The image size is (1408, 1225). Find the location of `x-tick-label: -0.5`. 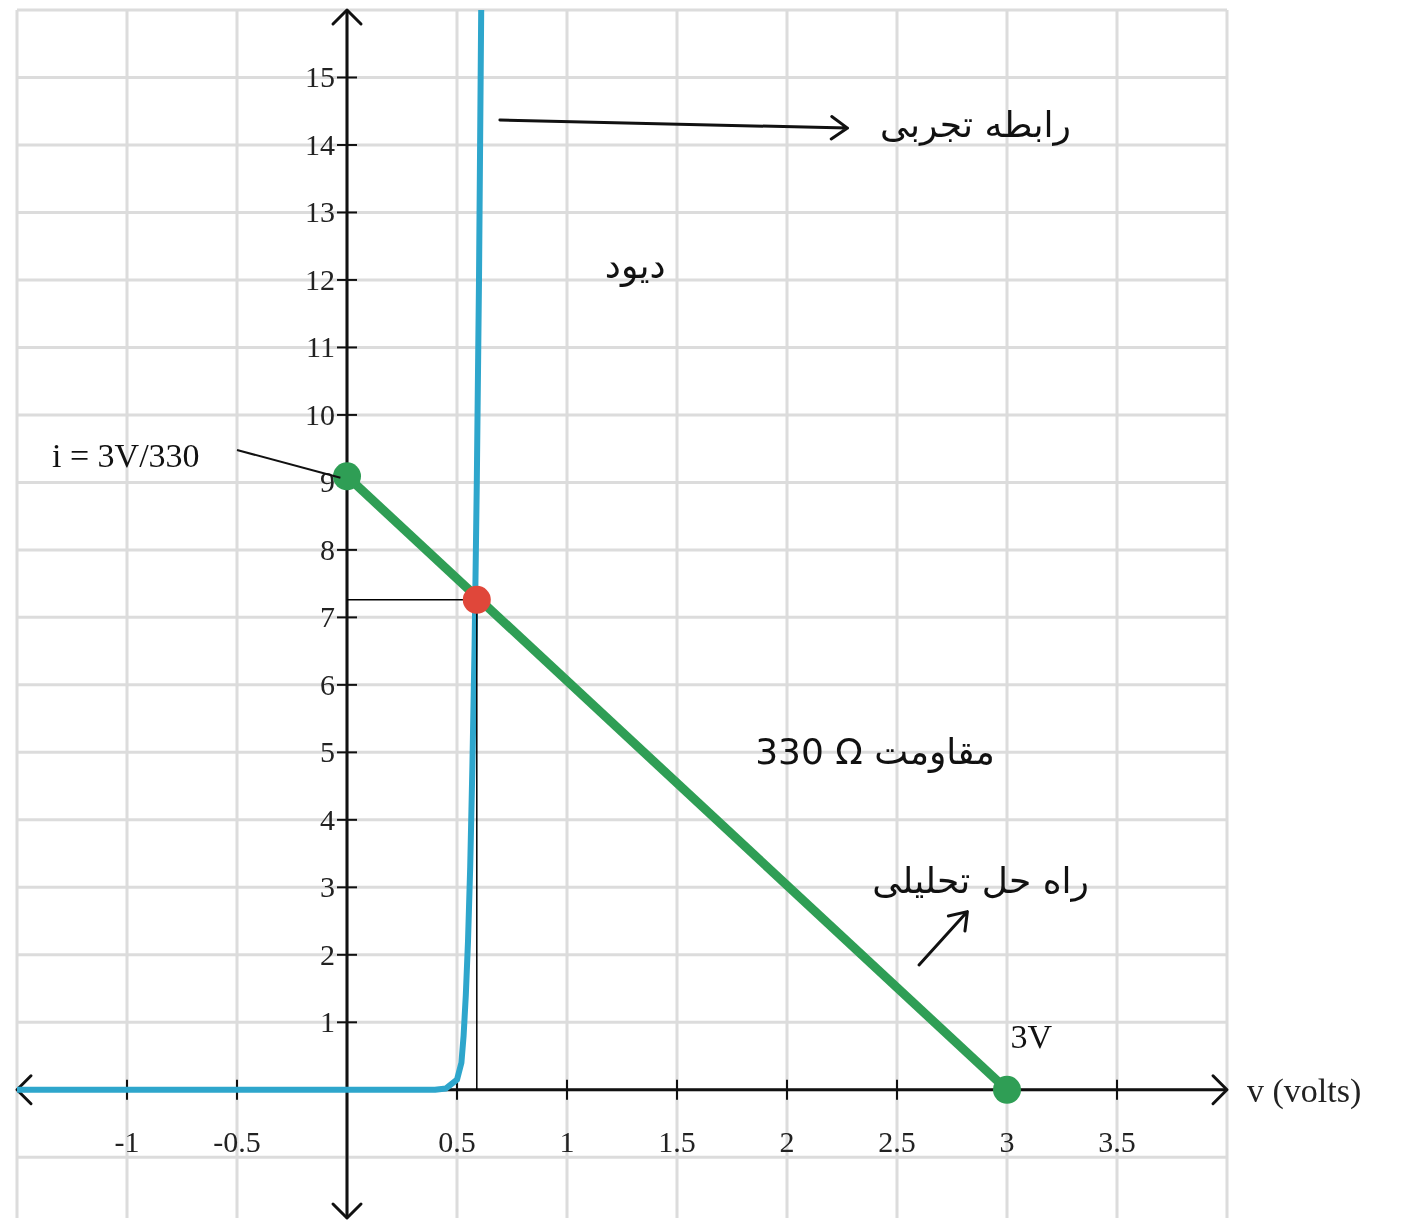

x-tick-label: -0.5 is located at coordinates (237, 1141).